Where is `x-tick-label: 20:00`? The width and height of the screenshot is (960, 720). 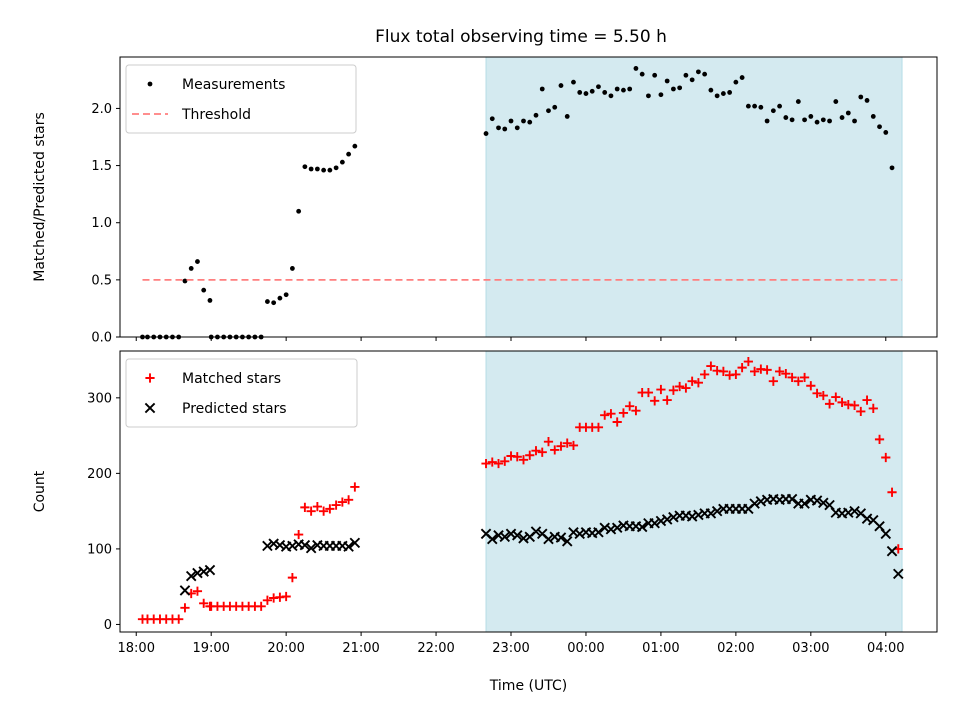 x-tick-label: 20:00 is located at coordinates (285, 648).